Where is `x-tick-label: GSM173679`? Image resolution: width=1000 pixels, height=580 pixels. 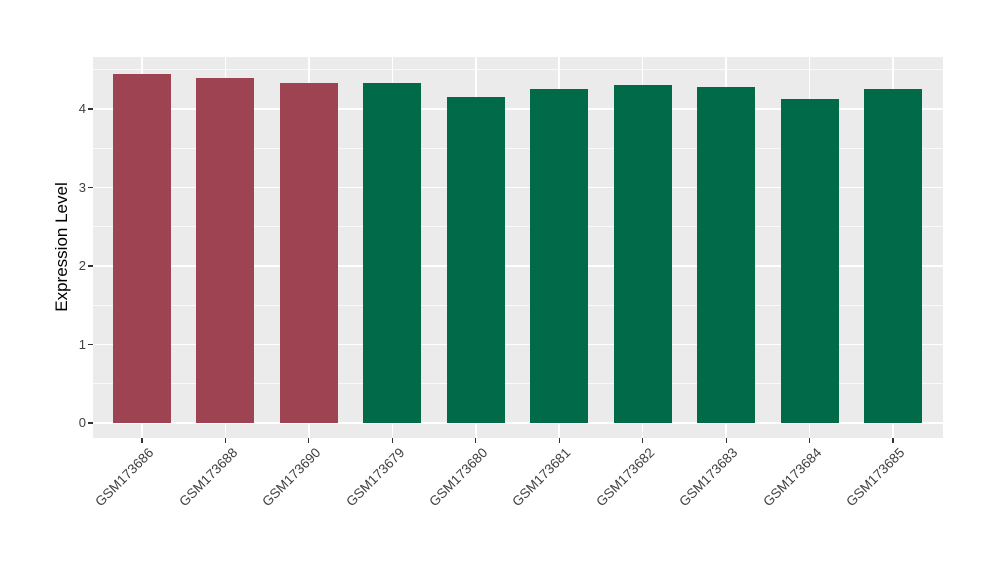 x-tick-label: GSM173679 is located at coordinates (374, 477).